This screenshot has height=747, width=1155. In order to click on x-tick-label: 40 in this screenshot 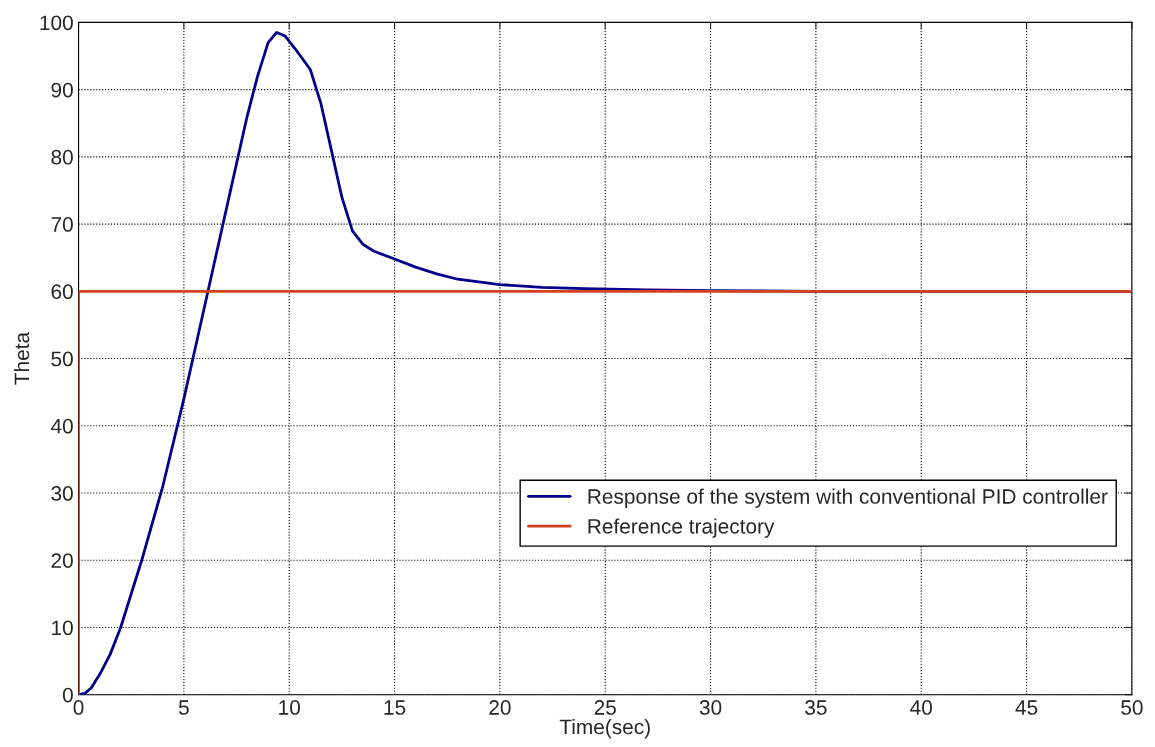, I will do `click(921, 707)`.